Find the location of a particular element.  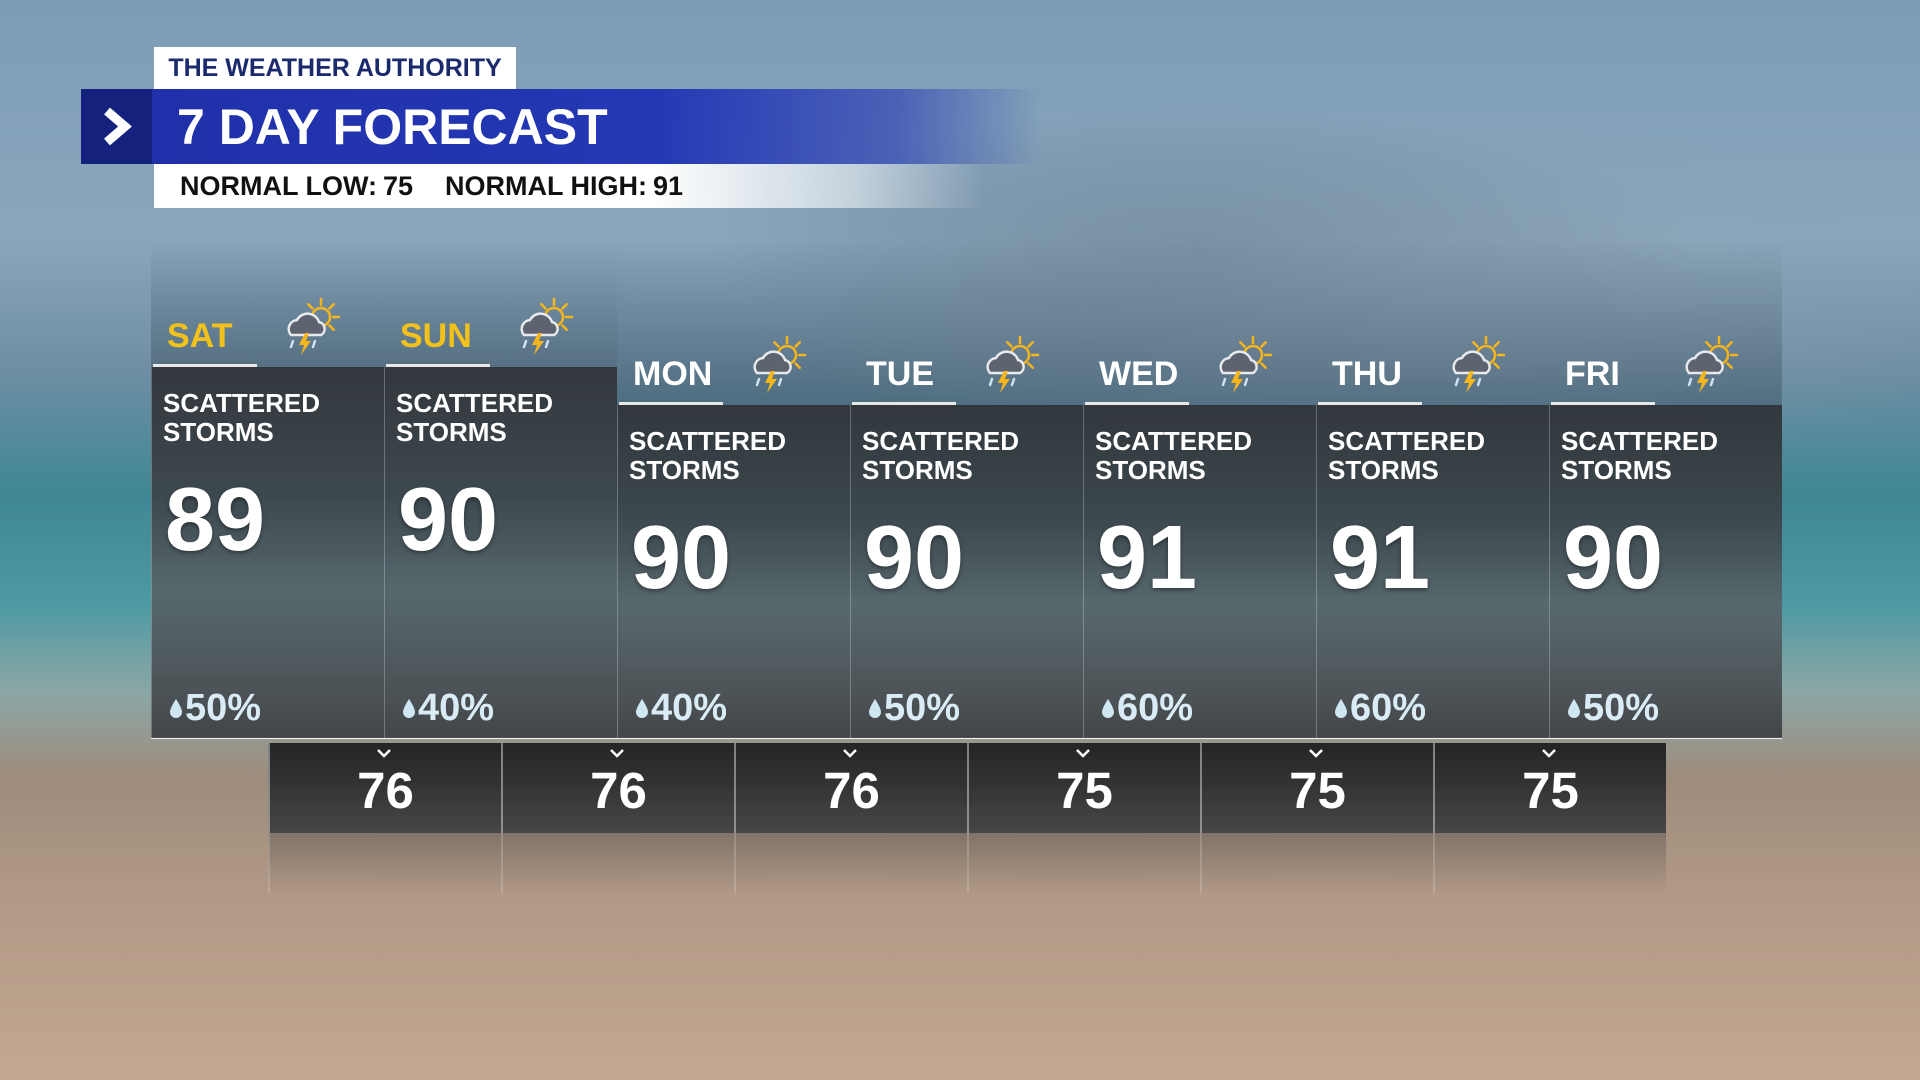

day-name: WED is located at coordinates (1139, 374).